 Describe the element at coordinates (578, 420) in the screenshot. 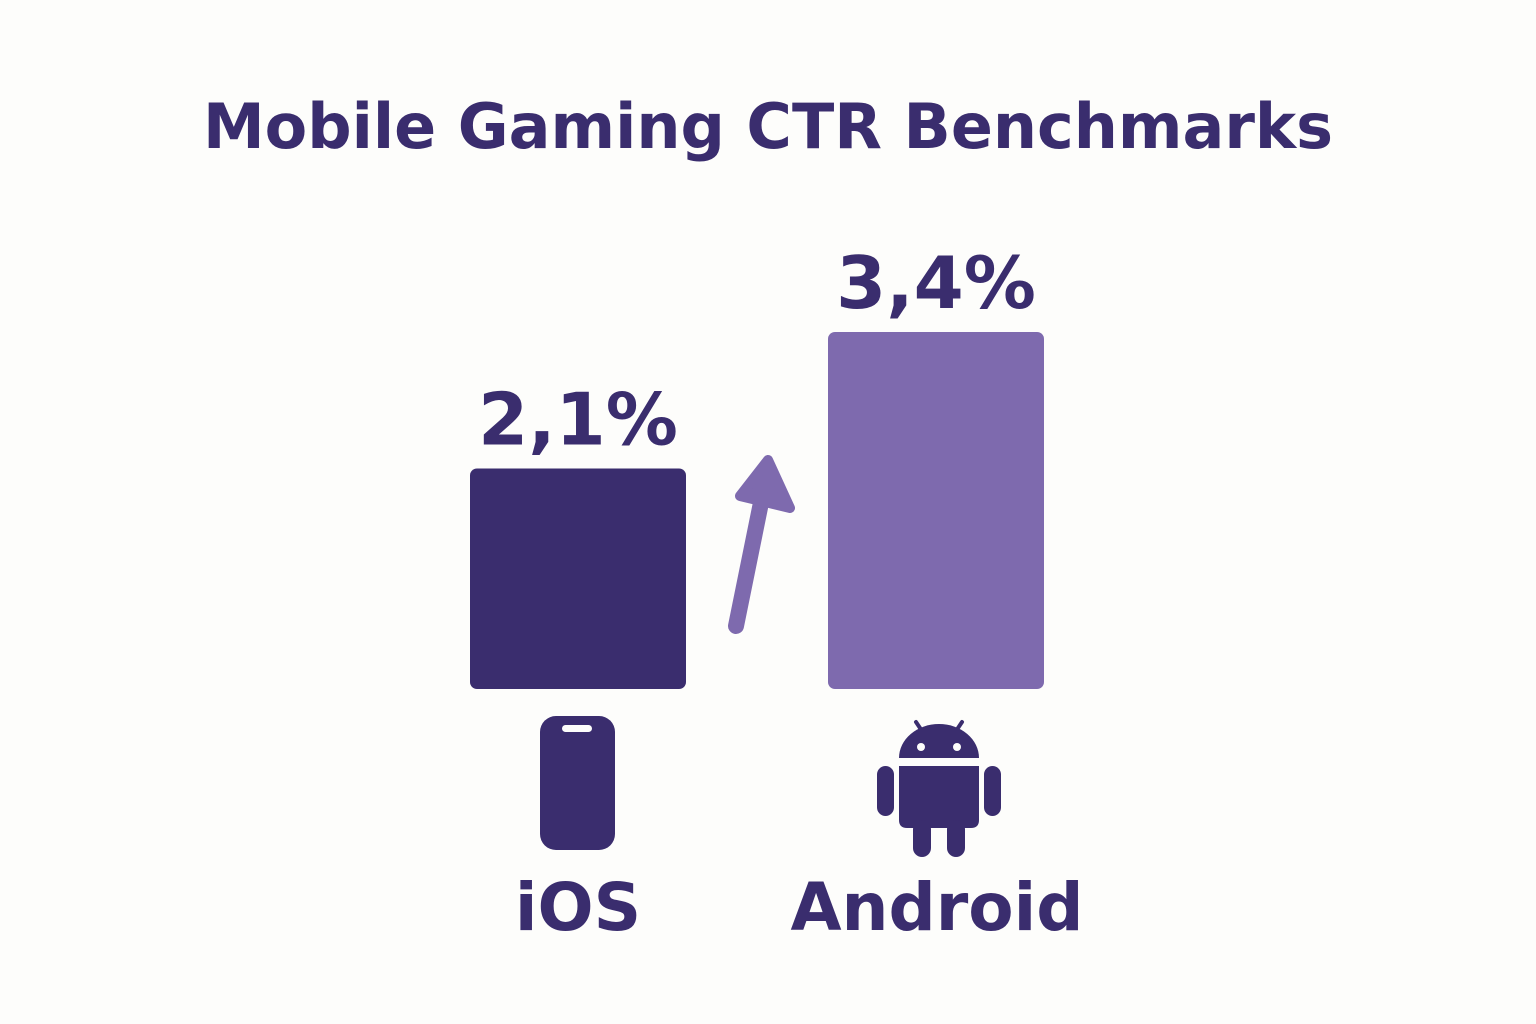

I see `value-label-ios: 2,1%` at that location.